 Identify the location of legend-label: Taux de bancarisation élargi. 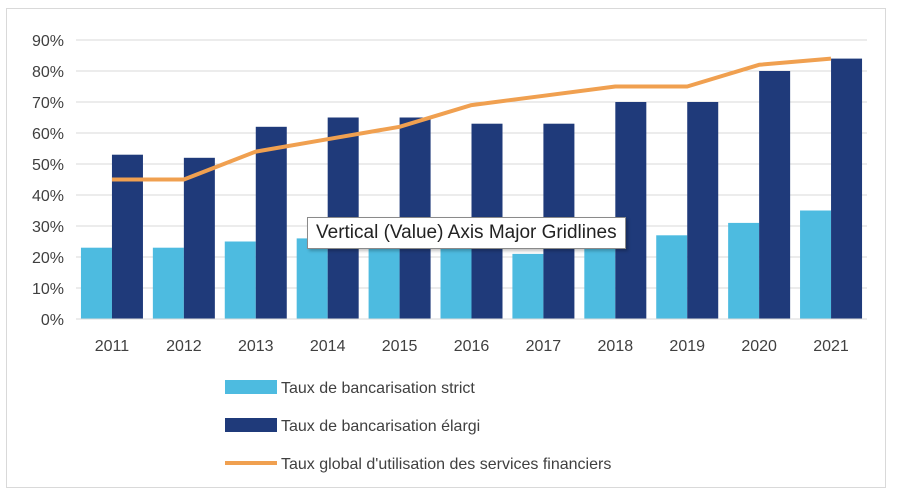
(380, 426).